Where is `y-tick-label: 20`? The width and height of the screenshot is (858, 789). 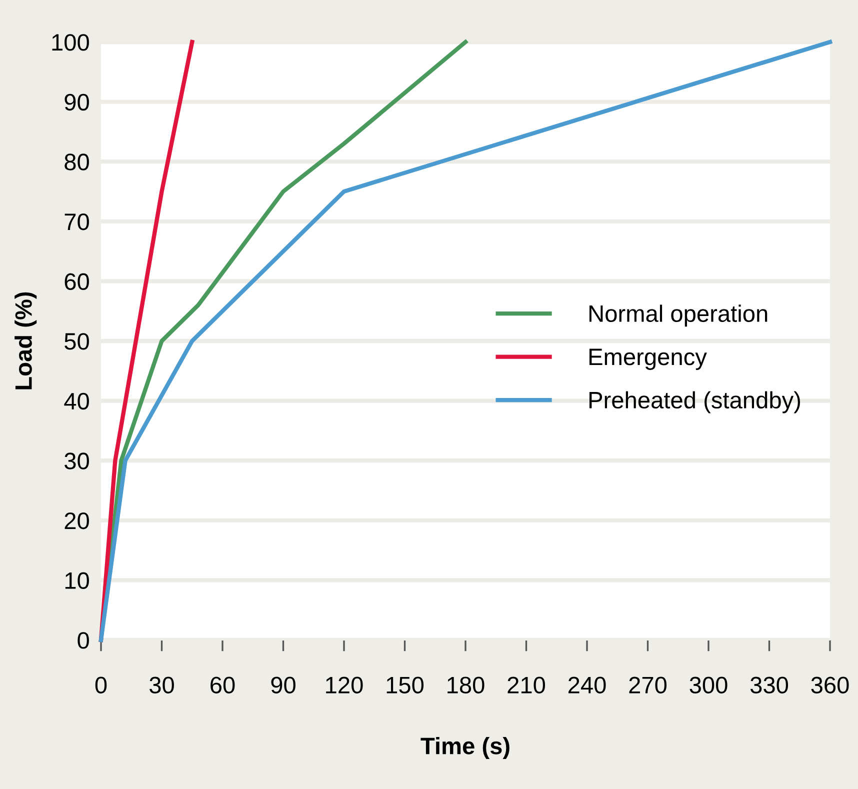
y-tick-label: 20 is located at coordinates (76, 521).